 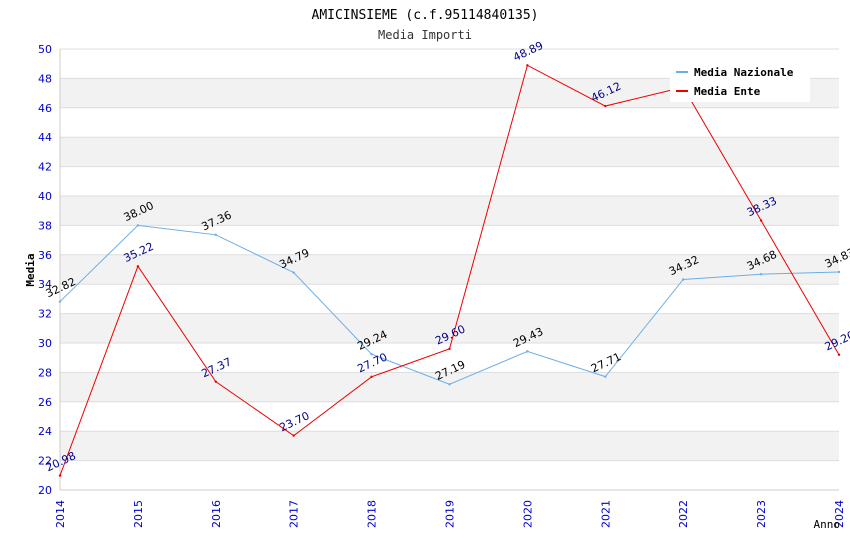 I want to click on y-tick-label: 36, so click(x=45, y=255).